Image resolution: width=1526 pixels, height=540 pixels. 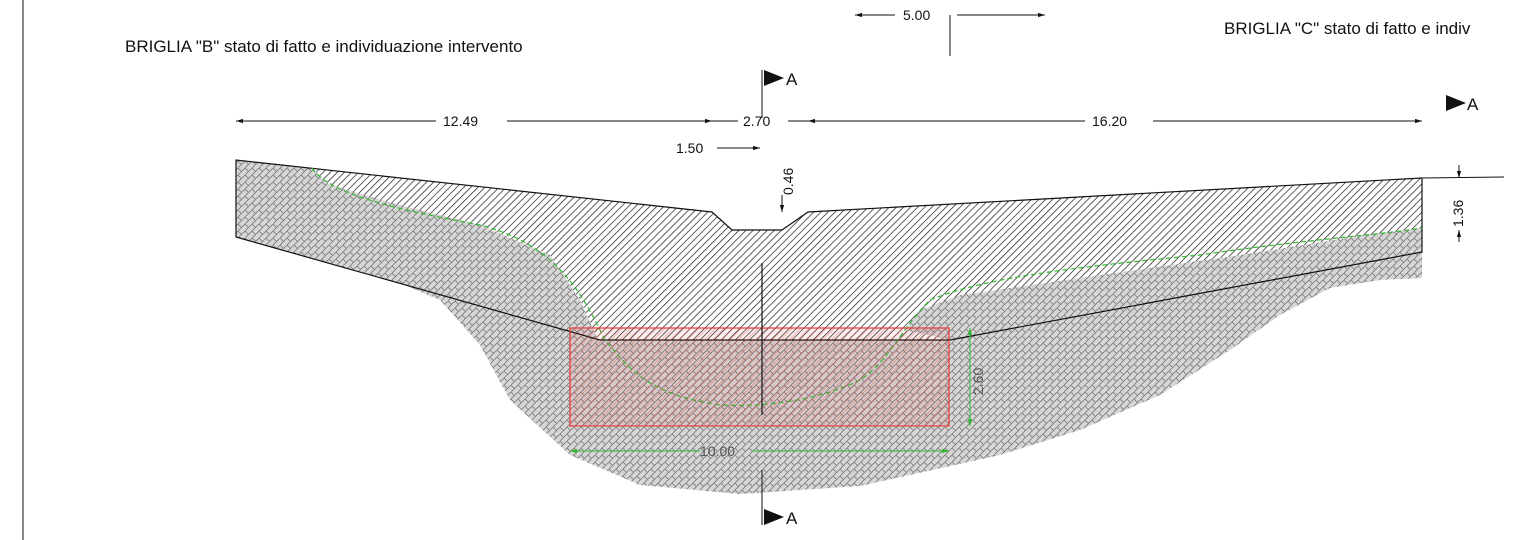 I want to click on dim-5-00: 5.00, so click(x=916, y=15).